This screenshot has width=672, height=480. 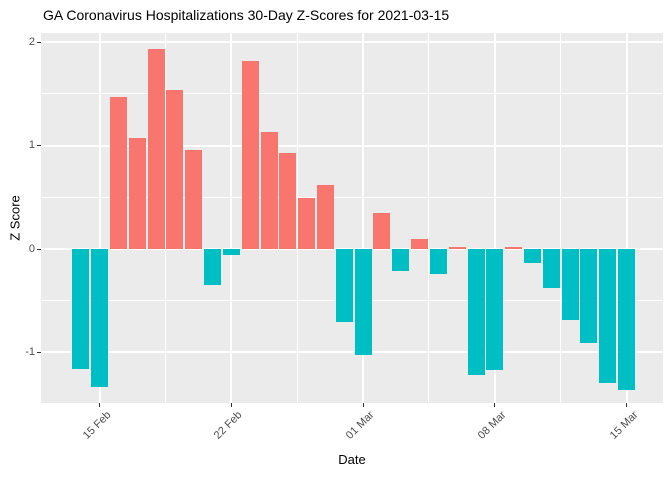 I want to click on y-tick-label: -1, so click(x=30, y=351).